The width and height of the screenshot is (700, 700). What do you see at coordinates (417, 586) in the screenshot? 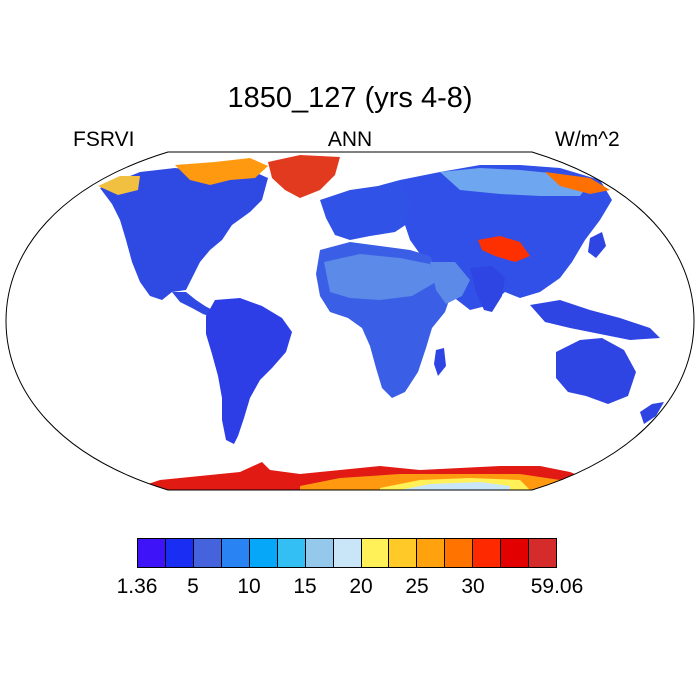
I see `colorbar-tick-label: 25` at bounding box center [417, 586].